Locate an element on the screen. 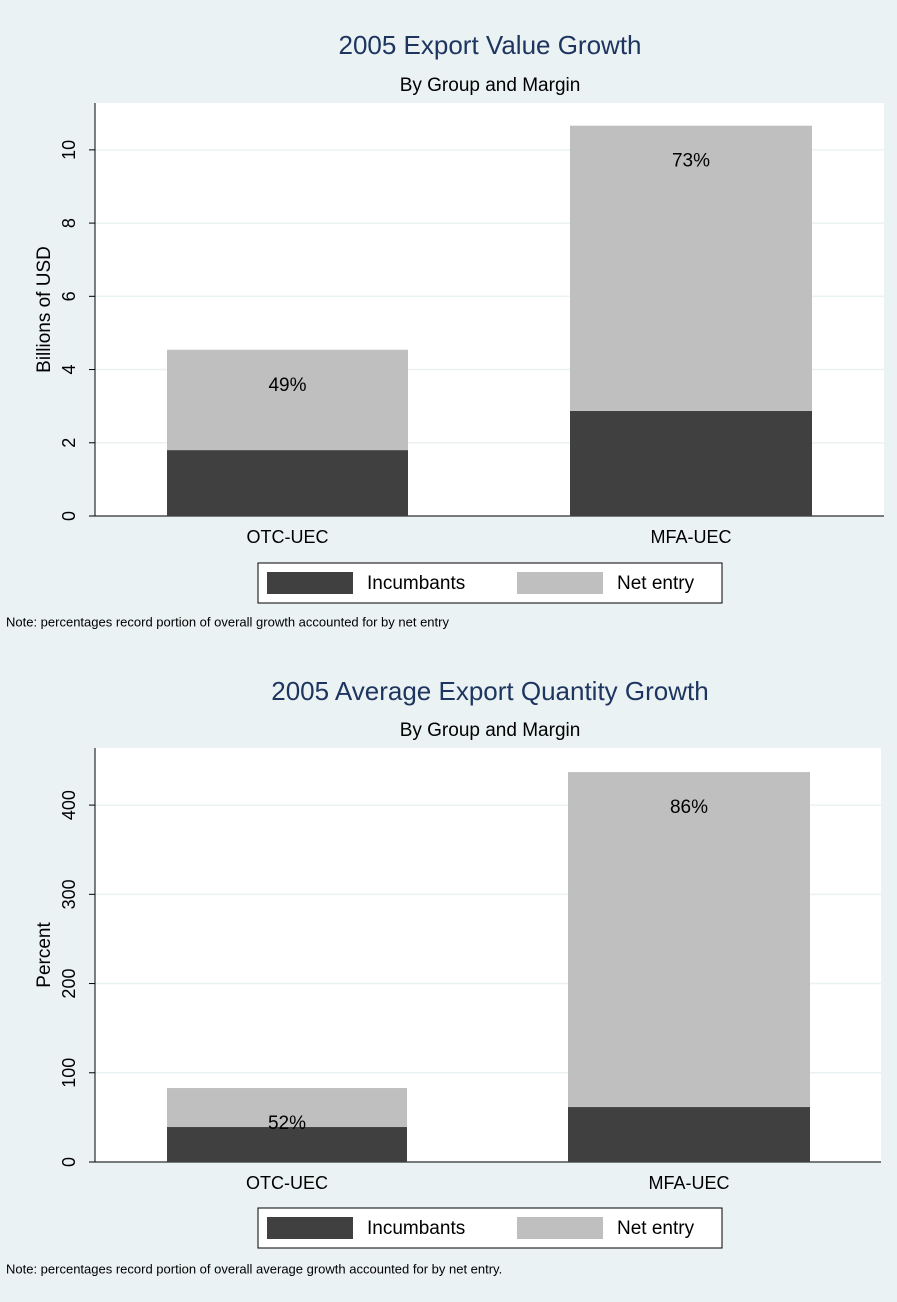 Image resolution: width=897 pixels, height=1302 pixels. bar-annotation: 73% is located at coordinates (691, 161).